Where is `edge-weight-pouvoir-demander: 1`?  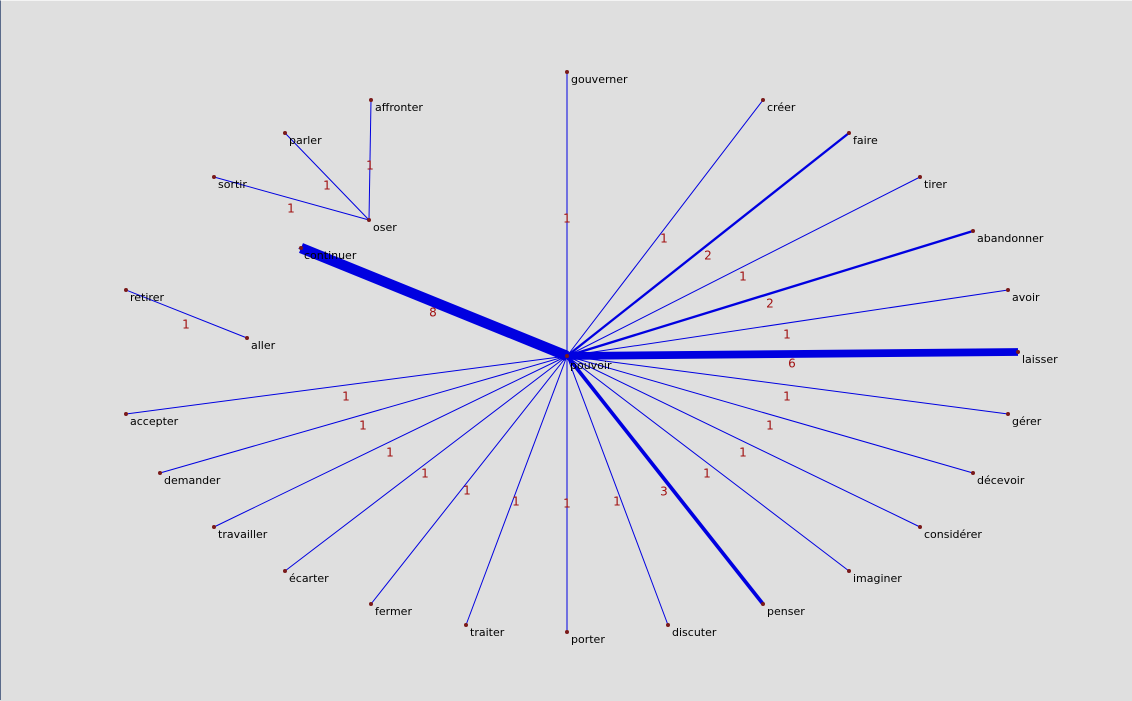
edge-weight-pouvoir-demander: 1 is located at coordinates (363, 426).